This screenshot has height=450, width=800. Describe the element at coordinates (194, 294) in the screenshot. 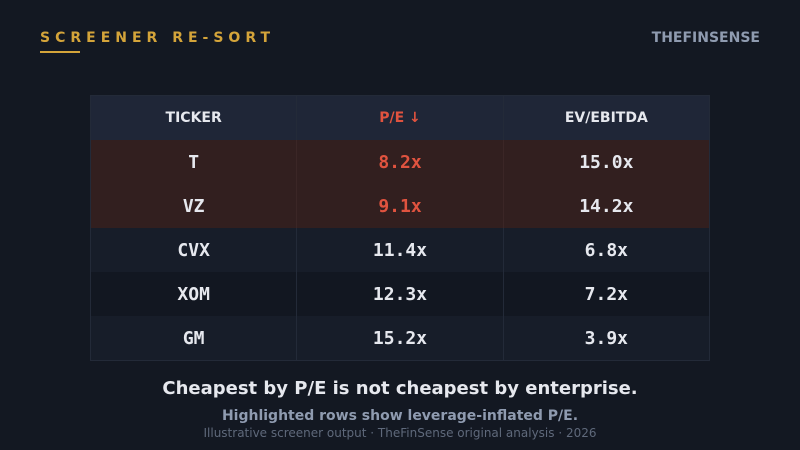

I see `ticker-cell: XOM` at that location.